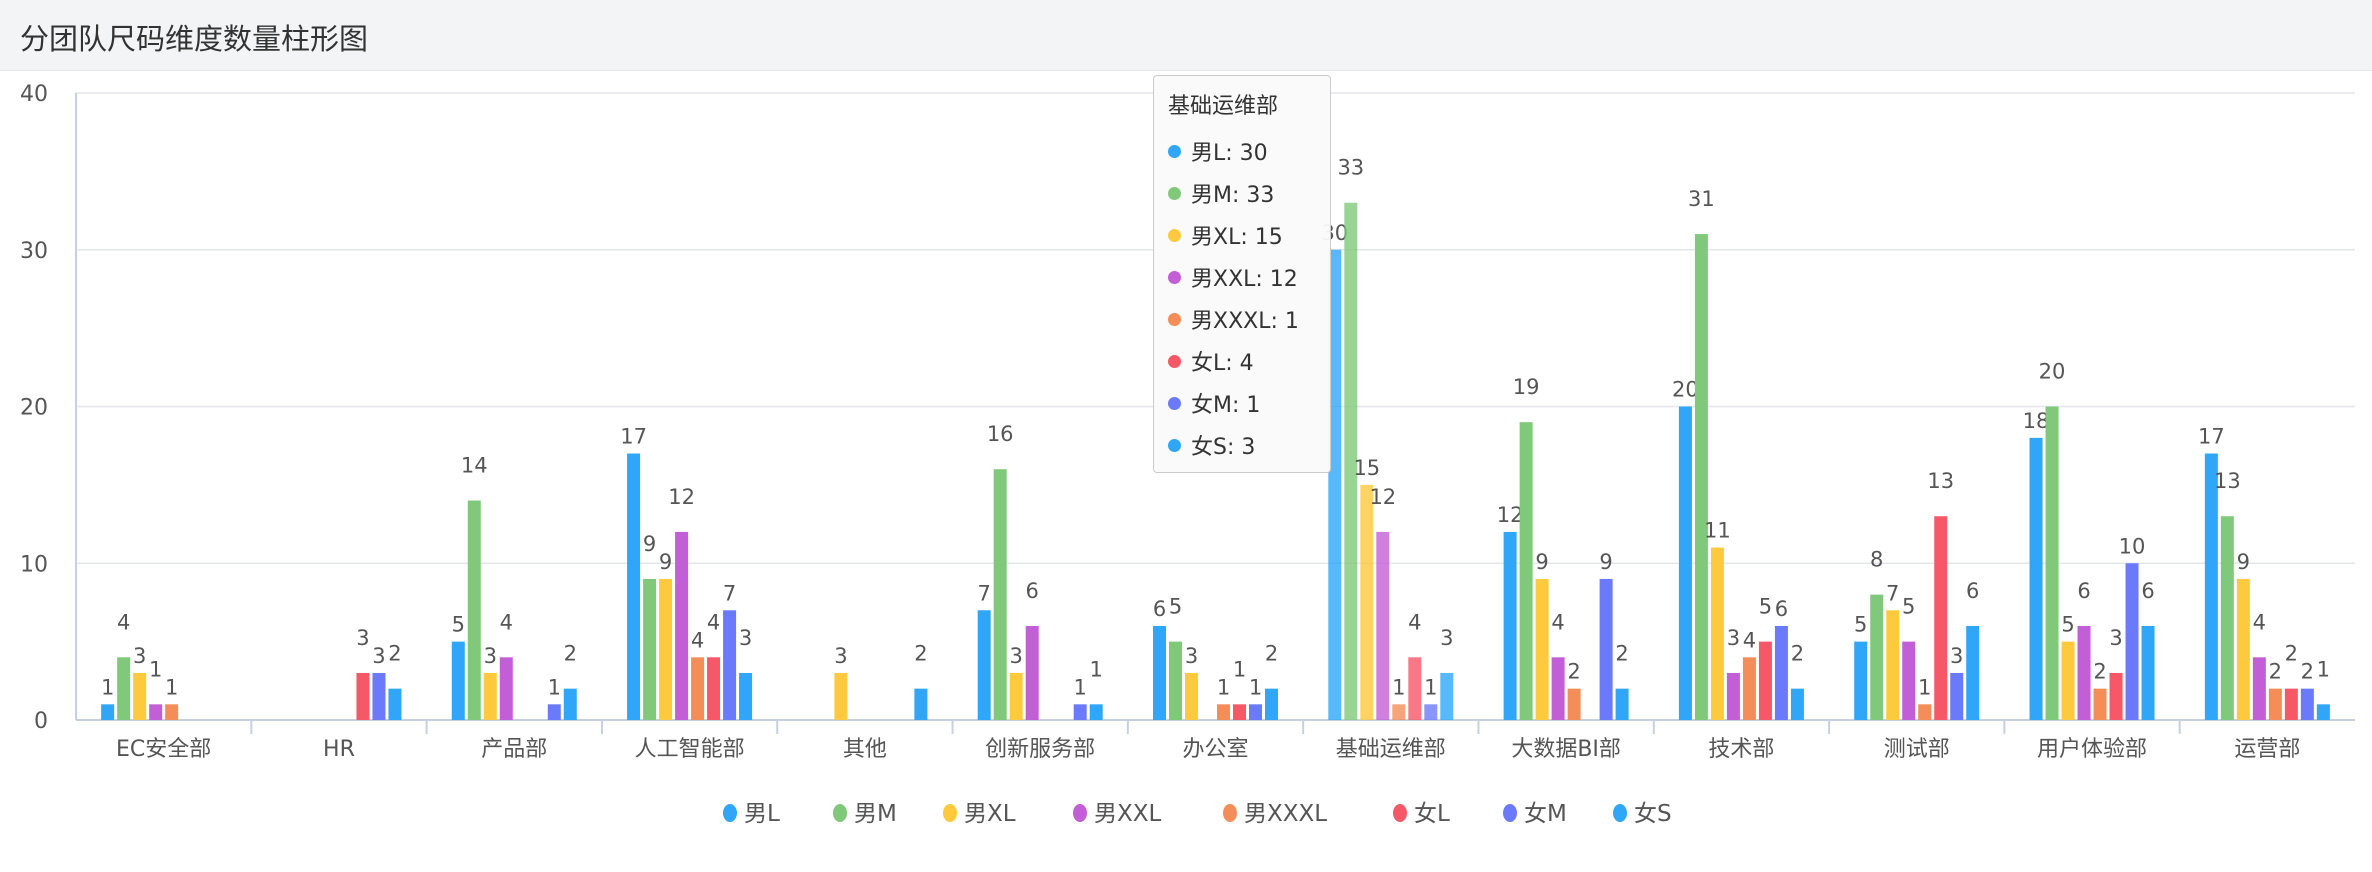 The height and width of the screenshot is (872, 2372). What do you see at coordinates (990, 814) in the screenshot?
I see `legend-item: 男XL` at bounding box center [990, 814].